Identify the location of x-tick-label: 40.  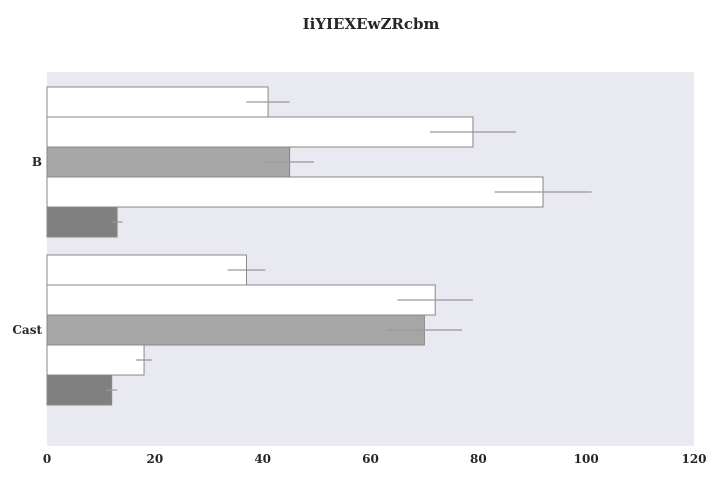
(262, 459).